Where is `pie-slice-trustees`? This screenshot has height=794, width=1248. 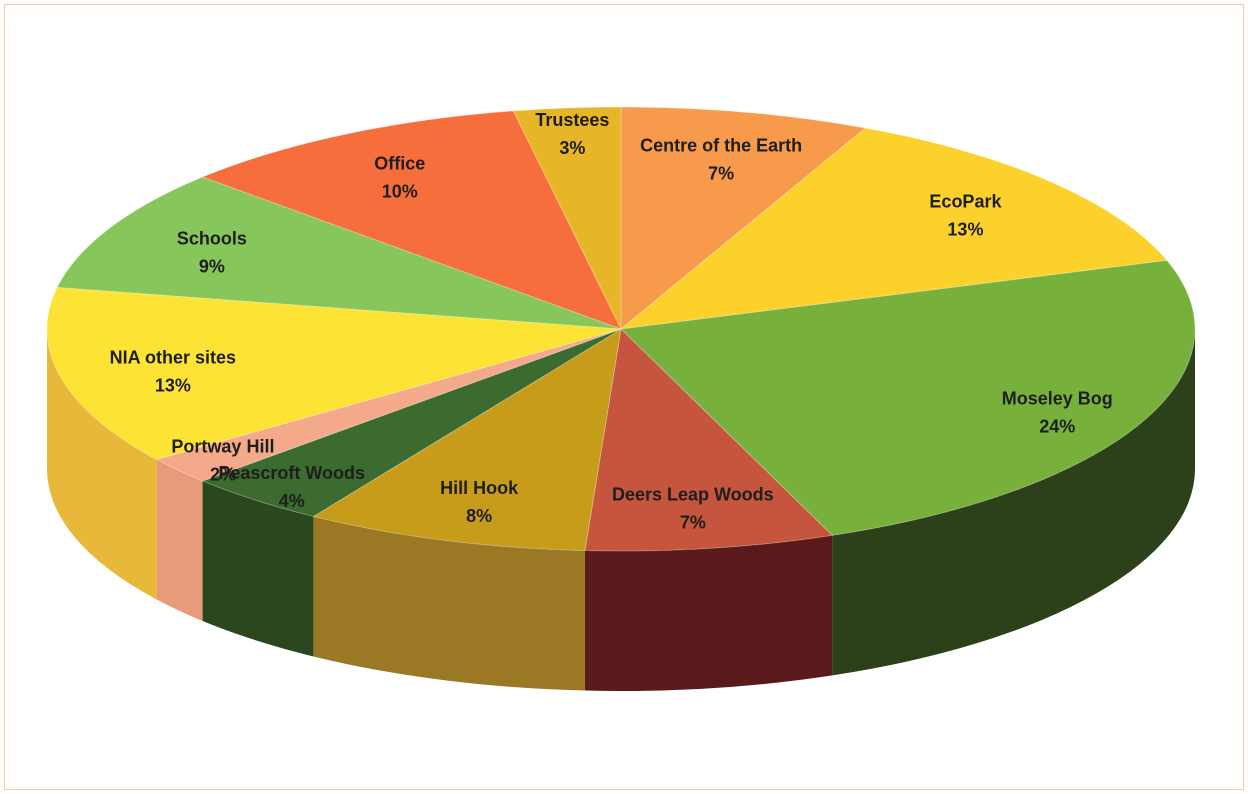
pie-slice-trustees is located at coordinates (567, 218).